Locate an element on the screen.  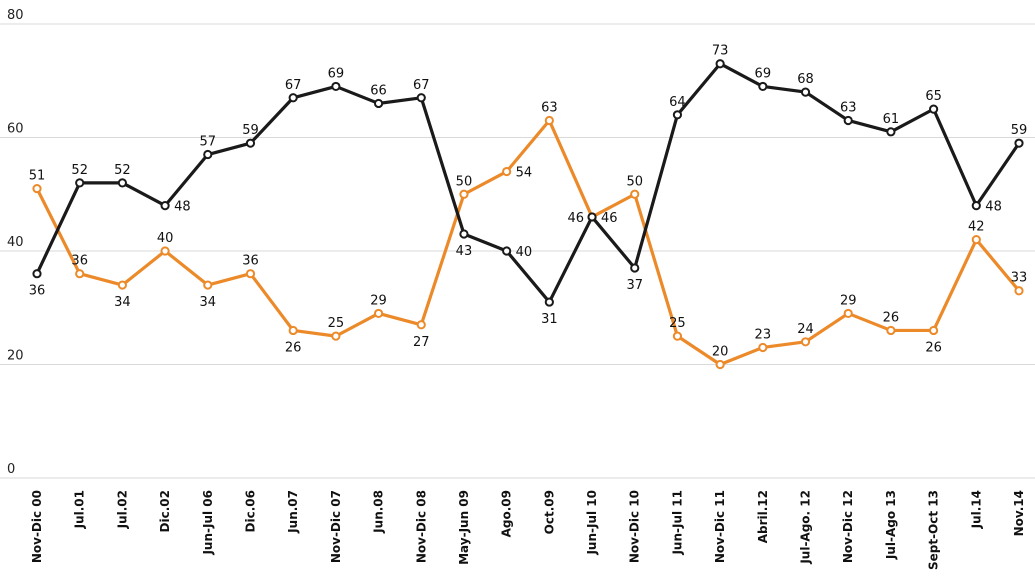
data-label: 20 is located at coordinates (720, 352).